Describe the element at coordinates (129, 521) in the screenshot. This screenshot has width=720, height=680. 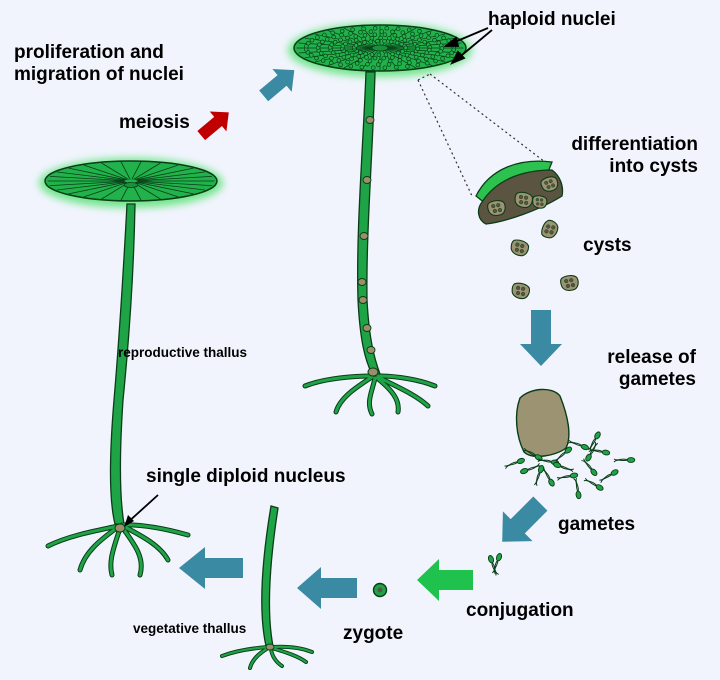
I see `diploid-nucleus-pointer-head` at that location.